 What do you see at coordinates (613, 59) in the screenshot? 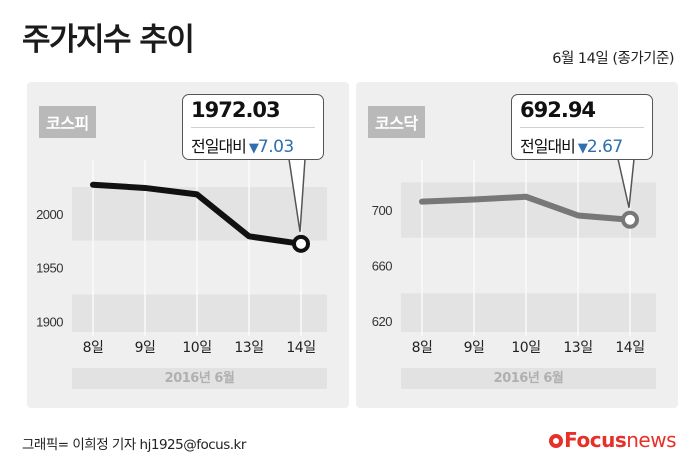
I see `date-note: 6월 14일 (종가기준)` at bounding box center [613, 59].